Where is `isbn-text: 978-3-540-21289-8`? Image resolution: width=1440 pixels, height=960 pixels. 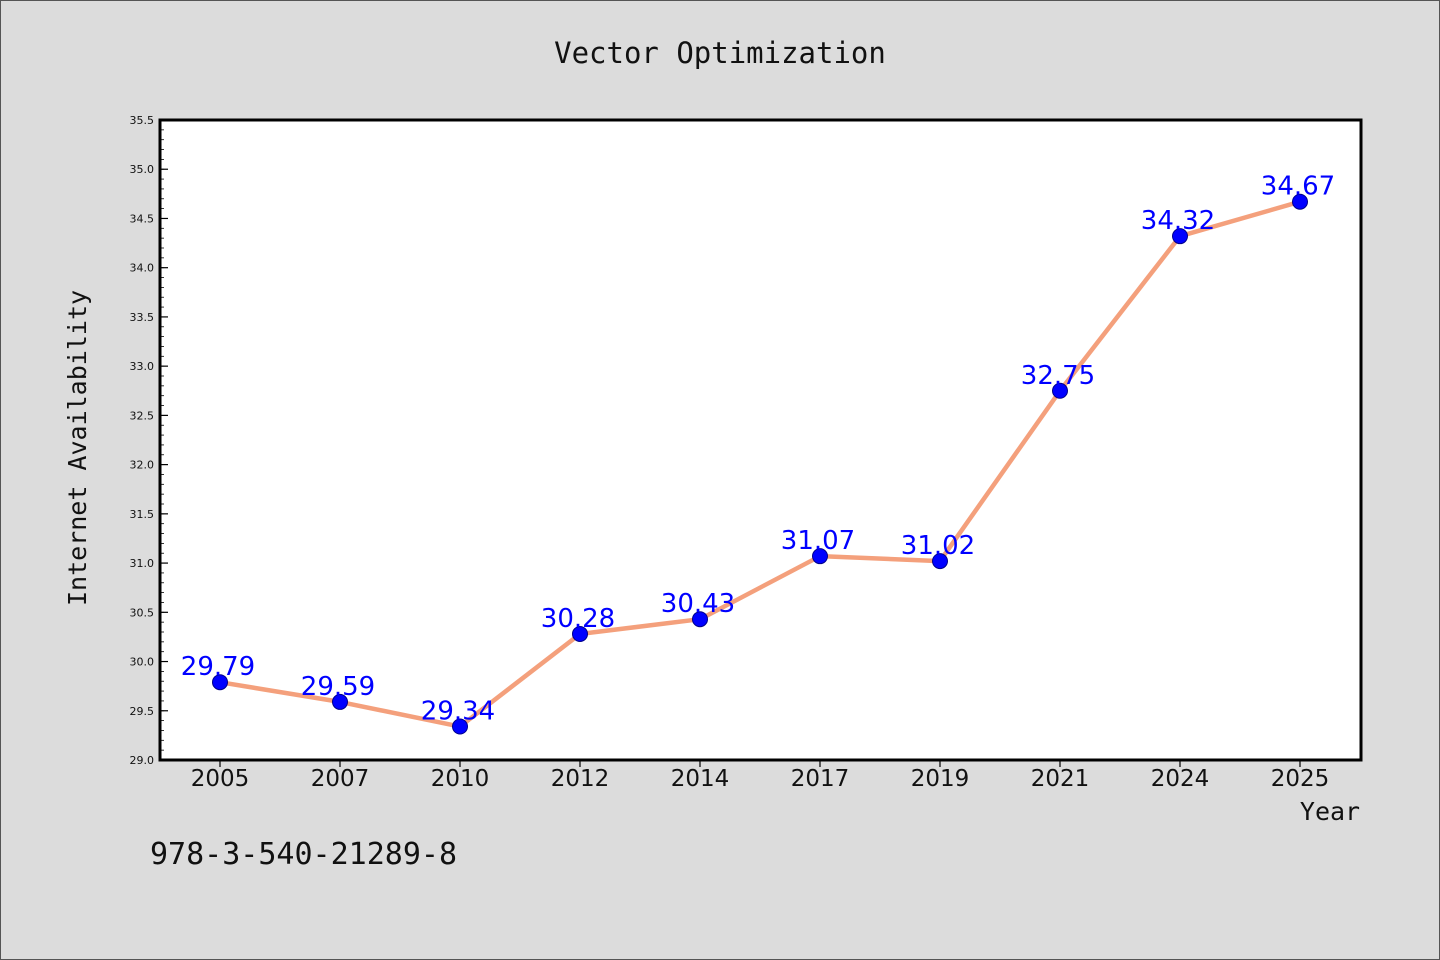 isbn-text: 978-3-540-21289-8 is located at coordinates (303, 854).